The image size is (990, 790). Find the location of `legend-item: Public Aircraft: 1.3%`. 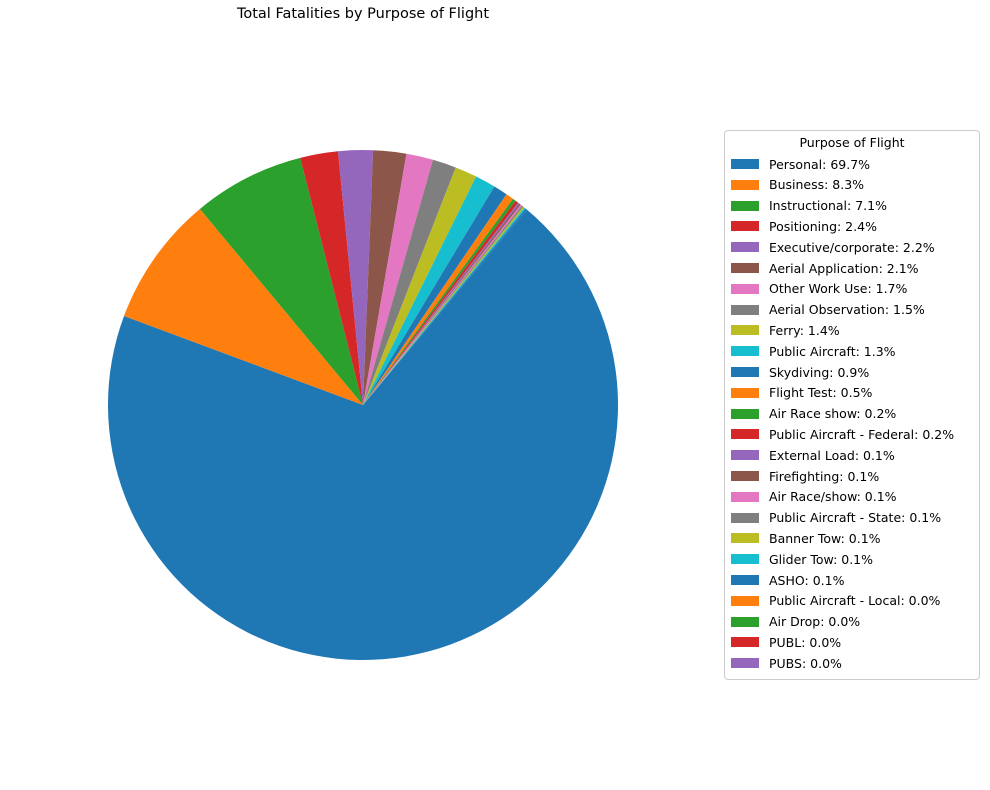

legend-item: Public Aircraft: 1.3% is located at coordinates (813, 351).